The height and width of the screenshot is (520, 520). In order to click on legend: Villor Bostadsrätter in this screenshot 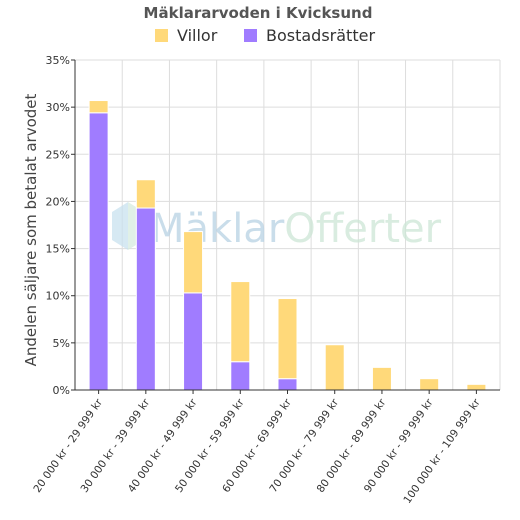, I will do `click(265, 35)`.